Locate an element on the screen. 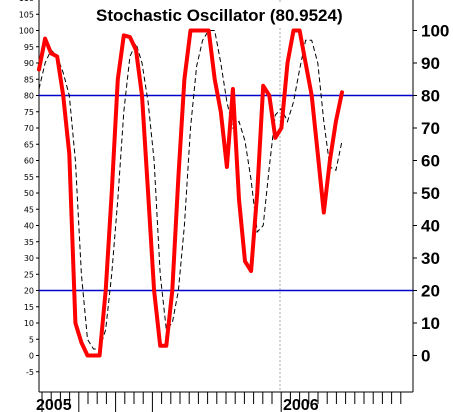  right-axis-labels: 0 10 20 30 40 50 60 70 80 90 100 is located at coordinates (431, 194).